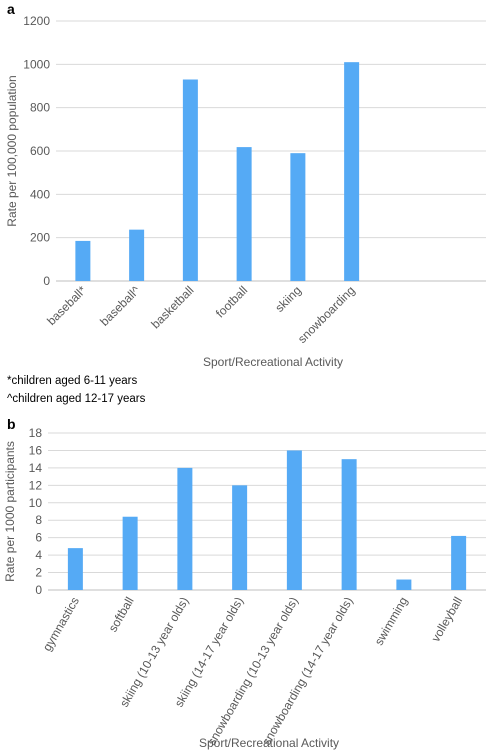 The width and height of the screenshot is (497, 753). What do you see at coordinates (404, 584) in the screenshot?
I see `bar-swimming` at bounding box center [404, 584].